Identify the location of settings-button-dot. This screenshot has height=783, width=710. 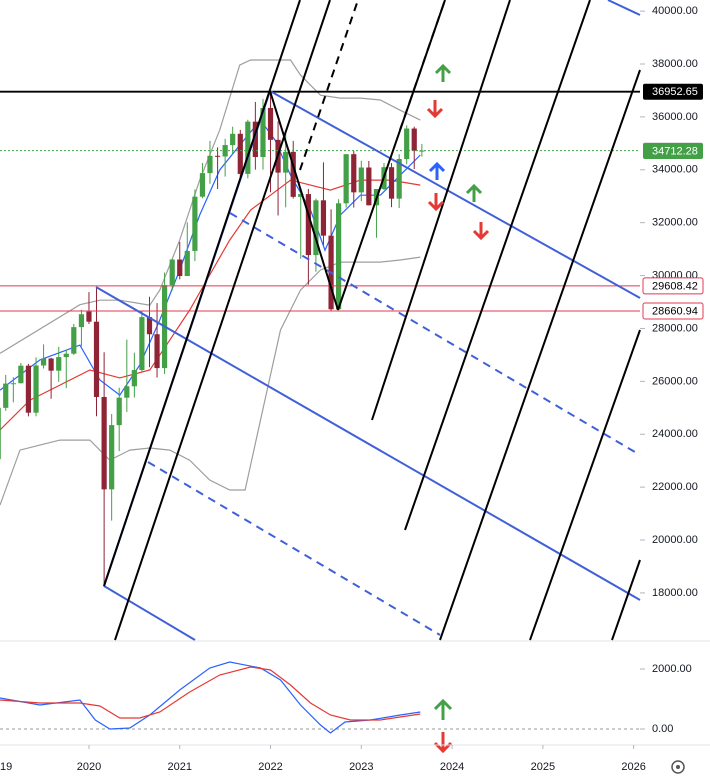
(678, 767).